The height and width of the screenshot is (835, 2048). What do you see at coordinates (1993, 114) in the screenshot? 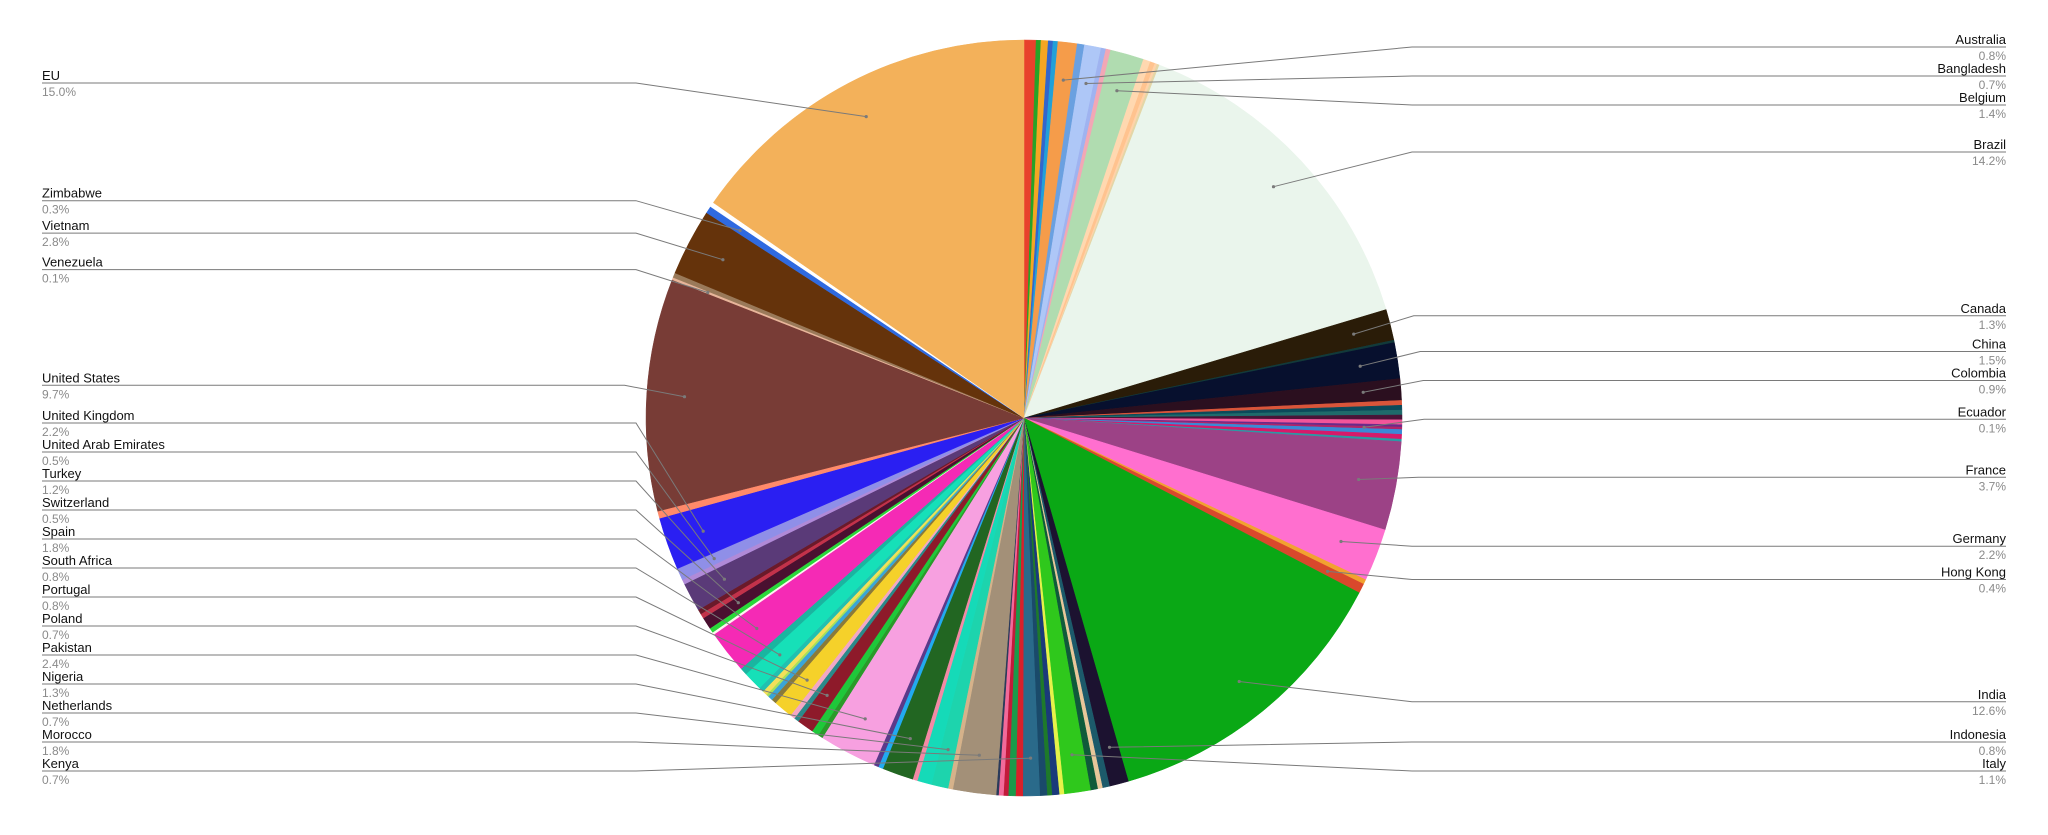
I see `label-pct-belgium: 1.4%` at bounding box center [1993, 114].